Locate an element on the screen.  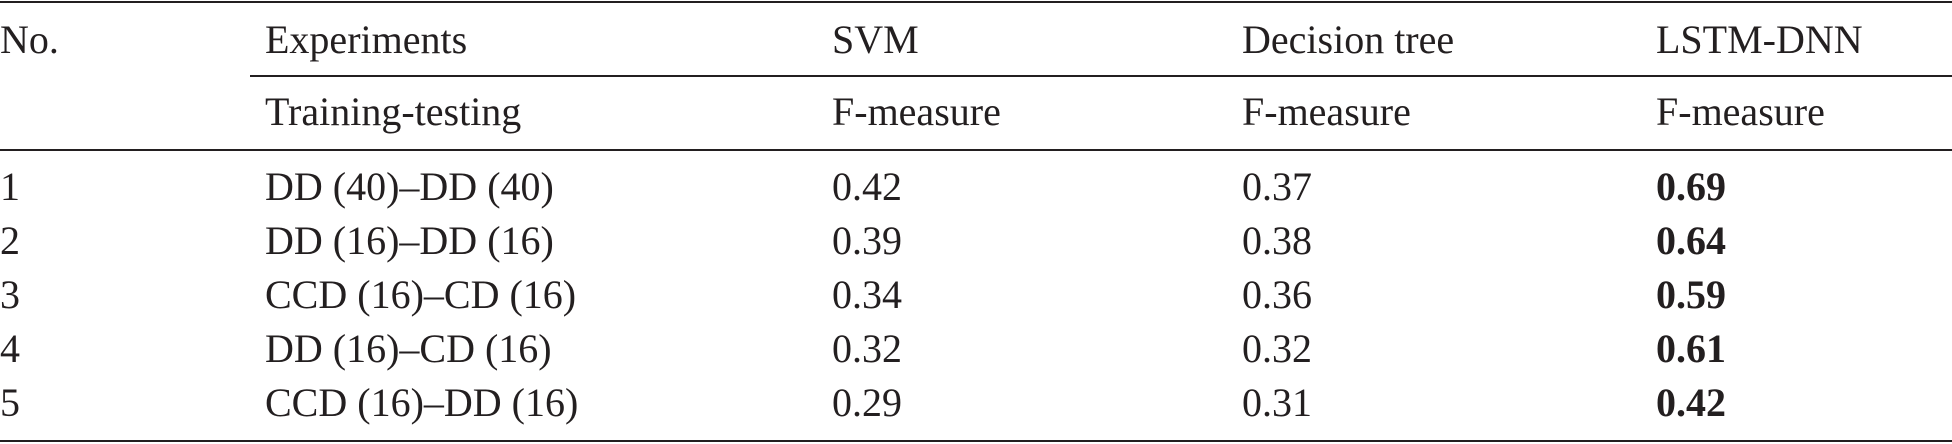
table-cell: 3 is located at coordinates (10, 294).